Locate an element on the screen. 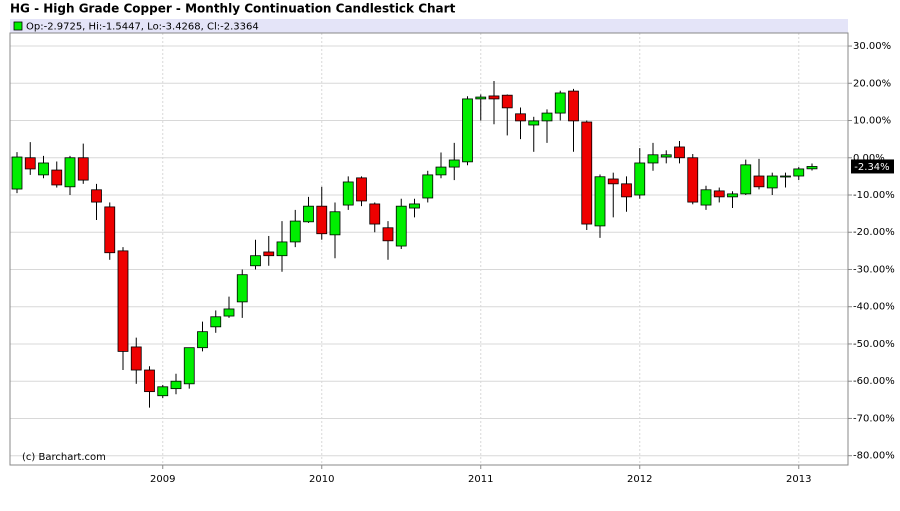 The height and width of the screenshot is (511, 900). y-tick-label: -30.00% is located at coordinates (874, 269).